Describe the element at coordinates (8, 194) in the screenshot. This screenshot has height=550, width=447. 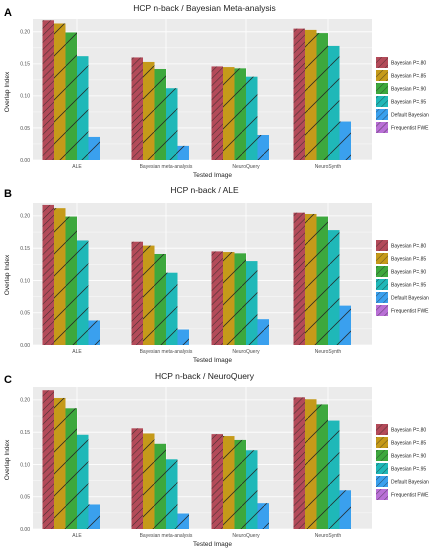
I see `panel-letter: B` at that location.